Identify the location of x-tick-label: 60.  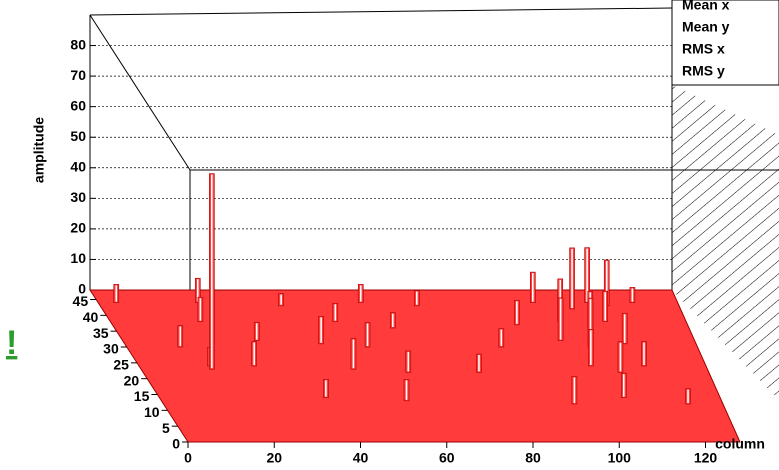
(447, 458).